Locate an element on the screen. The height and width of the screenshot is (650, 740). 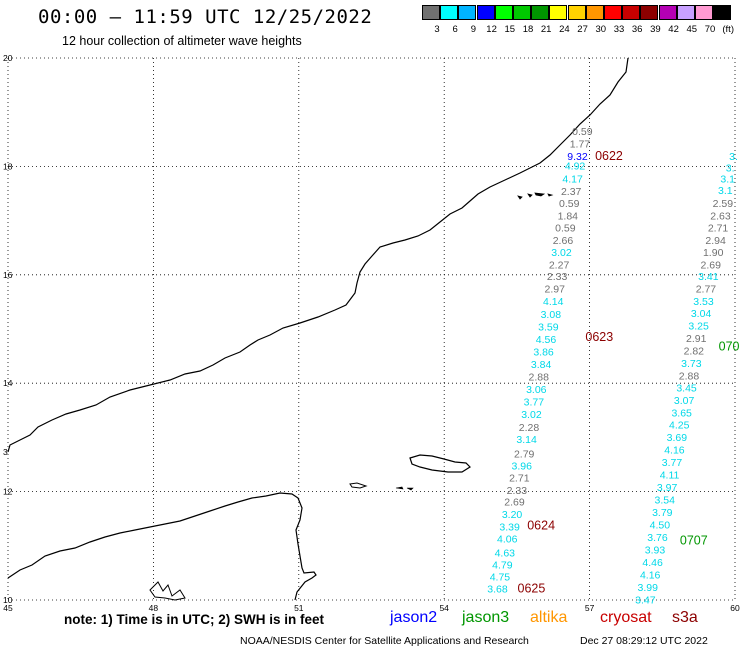
scale-label: 21 is located at coordinates (546, 29).